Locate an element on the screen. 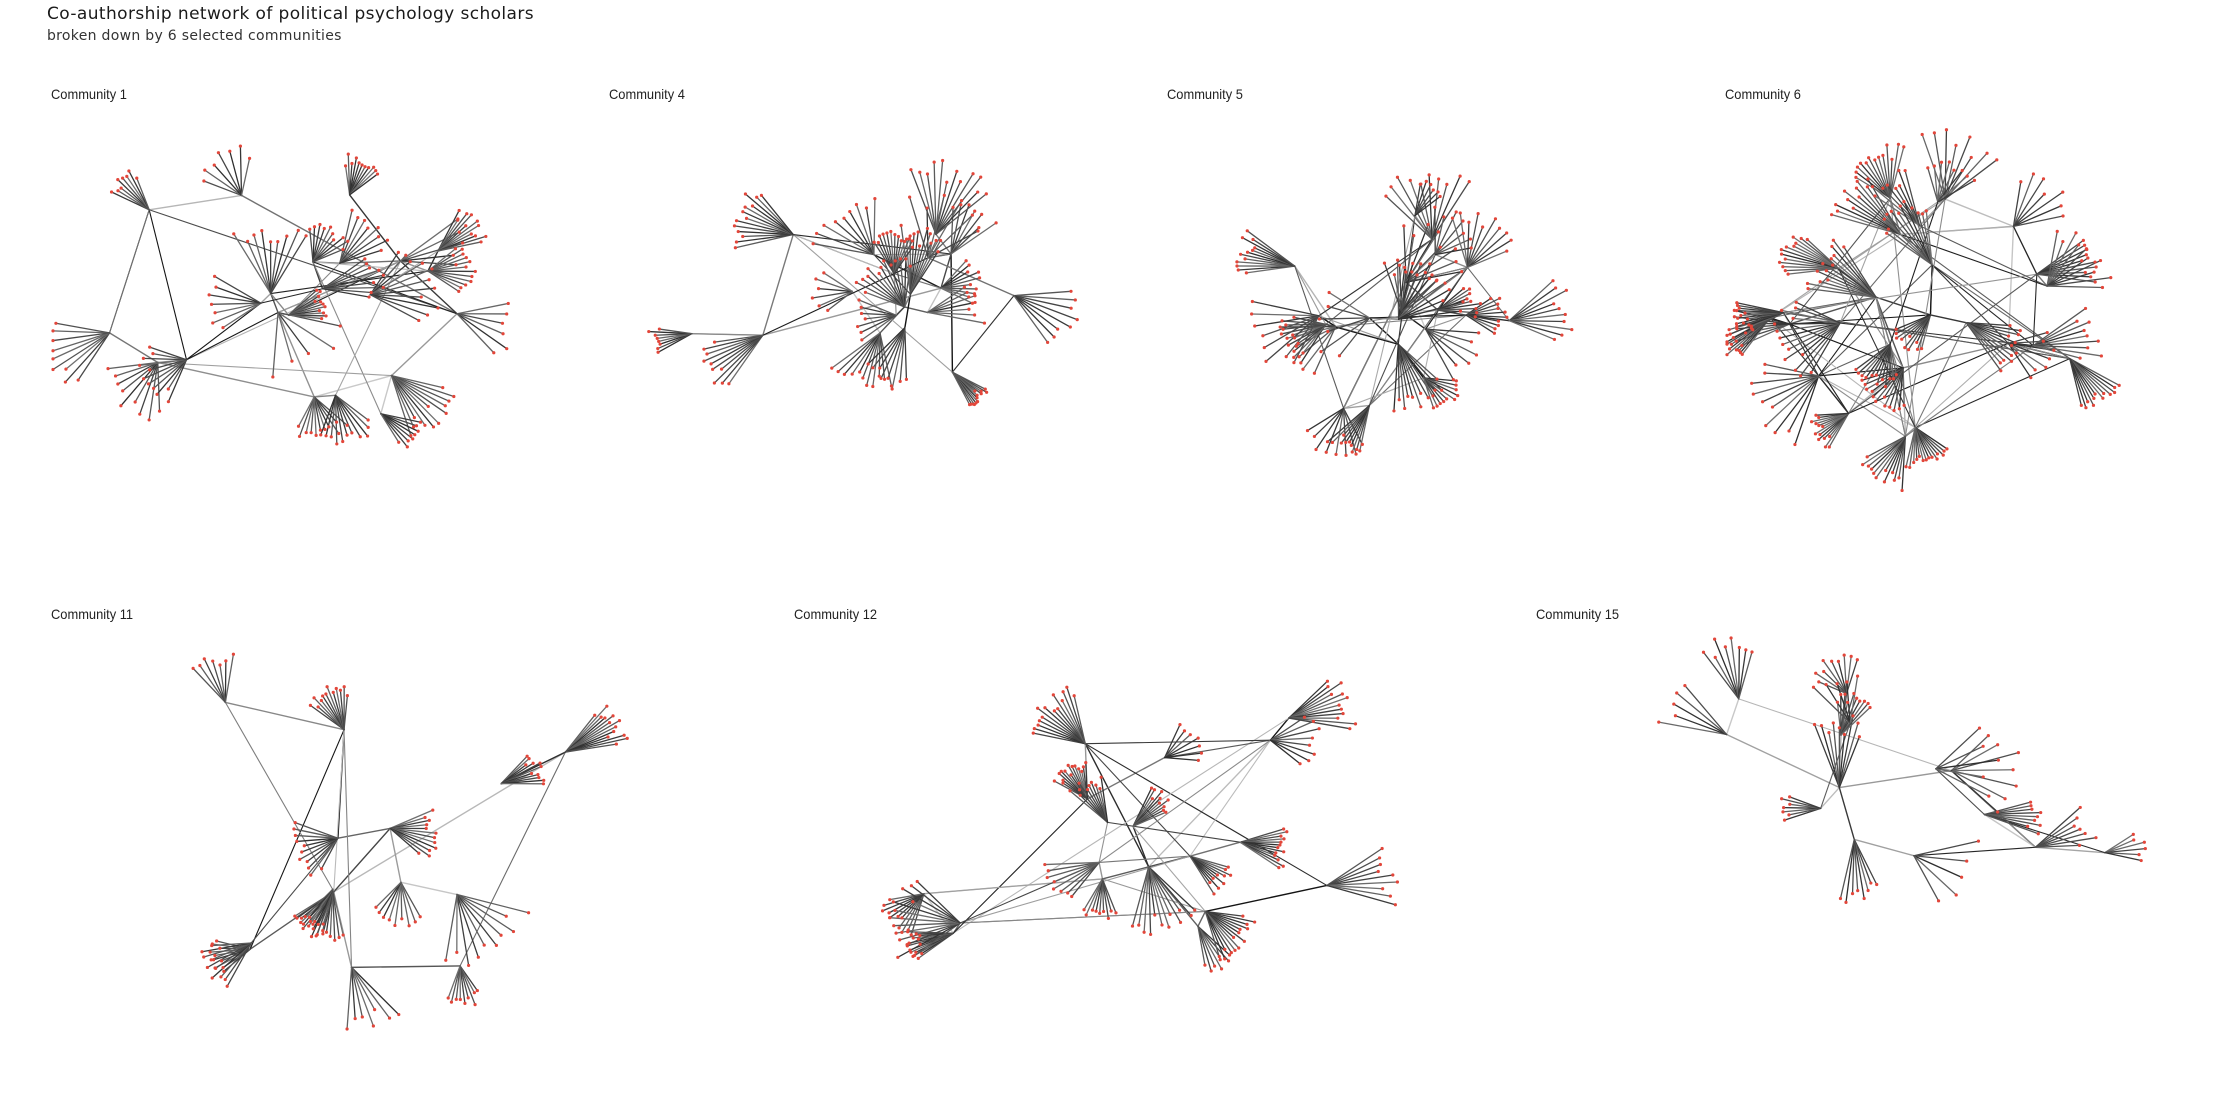  network-graph is located at coordinates (410, 841).